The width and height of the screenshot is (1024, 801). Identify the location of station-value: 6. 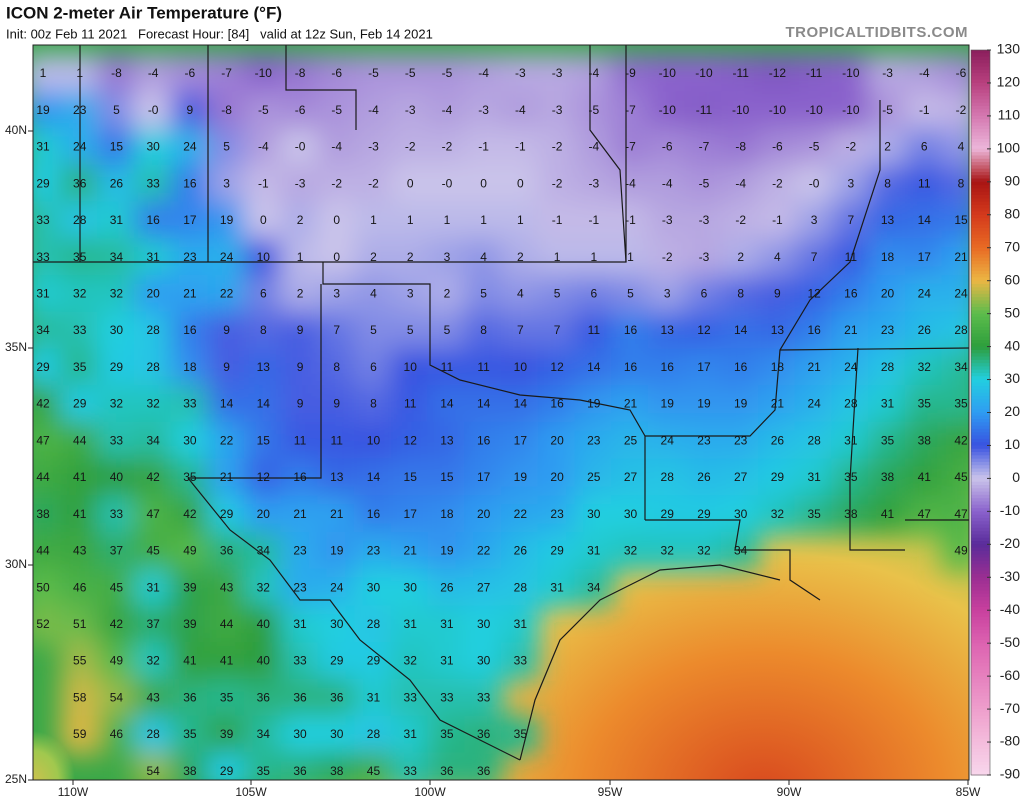
(263, 293).